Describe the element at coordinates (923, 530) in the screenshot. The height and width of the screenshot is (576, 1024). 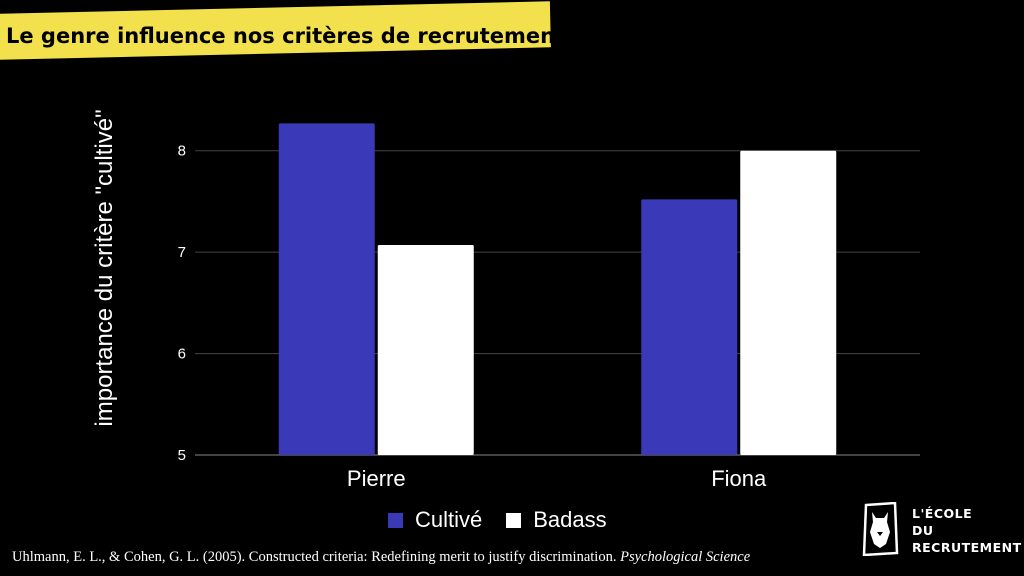
I see `logo-line-2: DU` at that location.